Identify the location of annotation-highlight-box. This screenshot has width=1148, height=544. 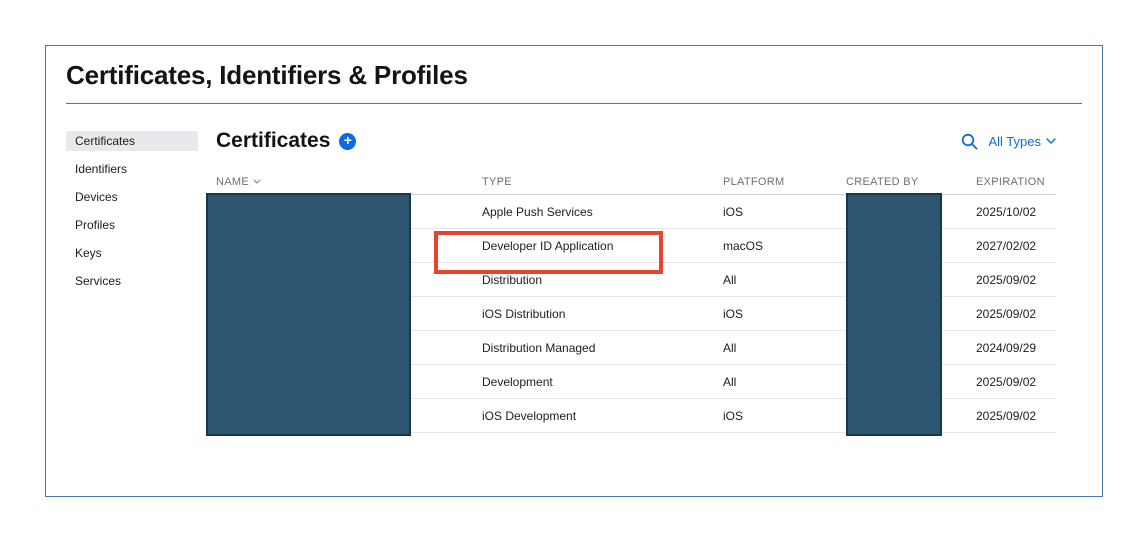
(548, 252).